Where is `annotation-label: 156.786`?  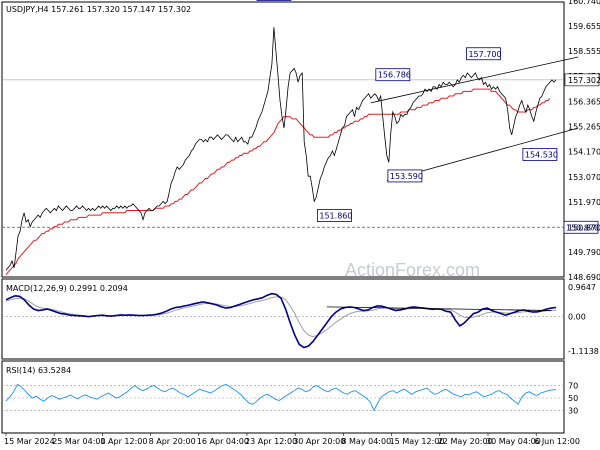
annotation-label: 156.786 is located at coordinates (394, 75).